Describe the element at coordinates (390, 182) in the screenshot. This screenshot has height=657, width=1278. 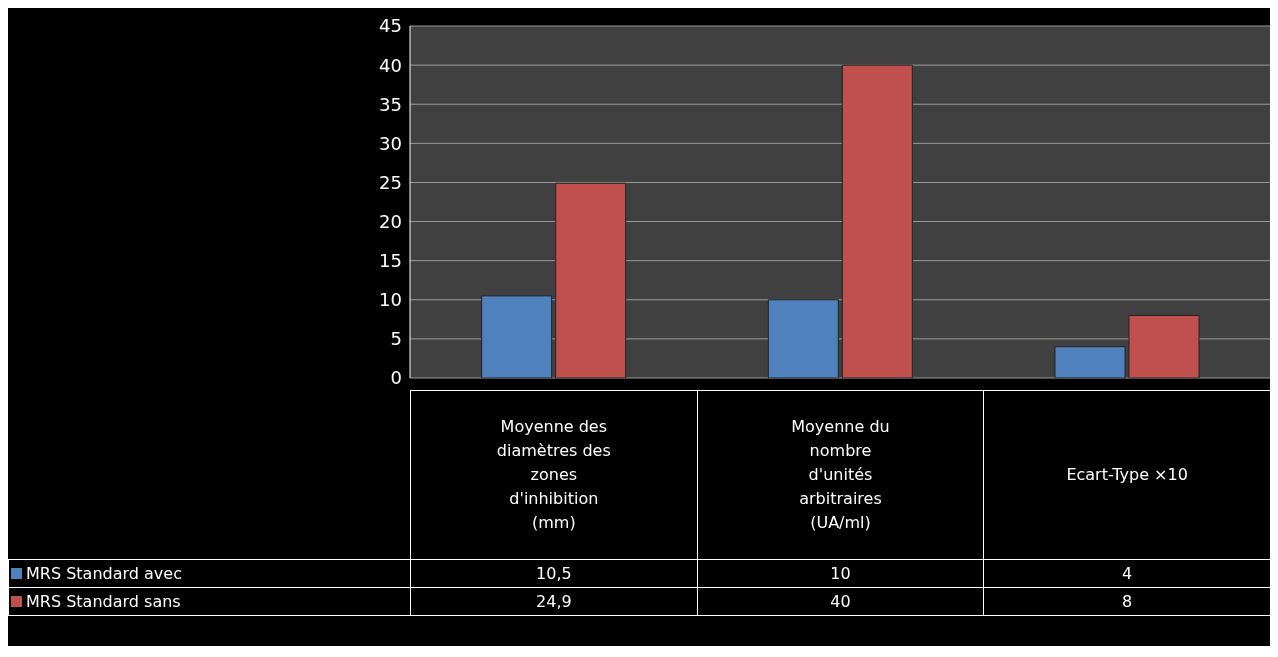
I see `y-tick-label: 25` at that location.